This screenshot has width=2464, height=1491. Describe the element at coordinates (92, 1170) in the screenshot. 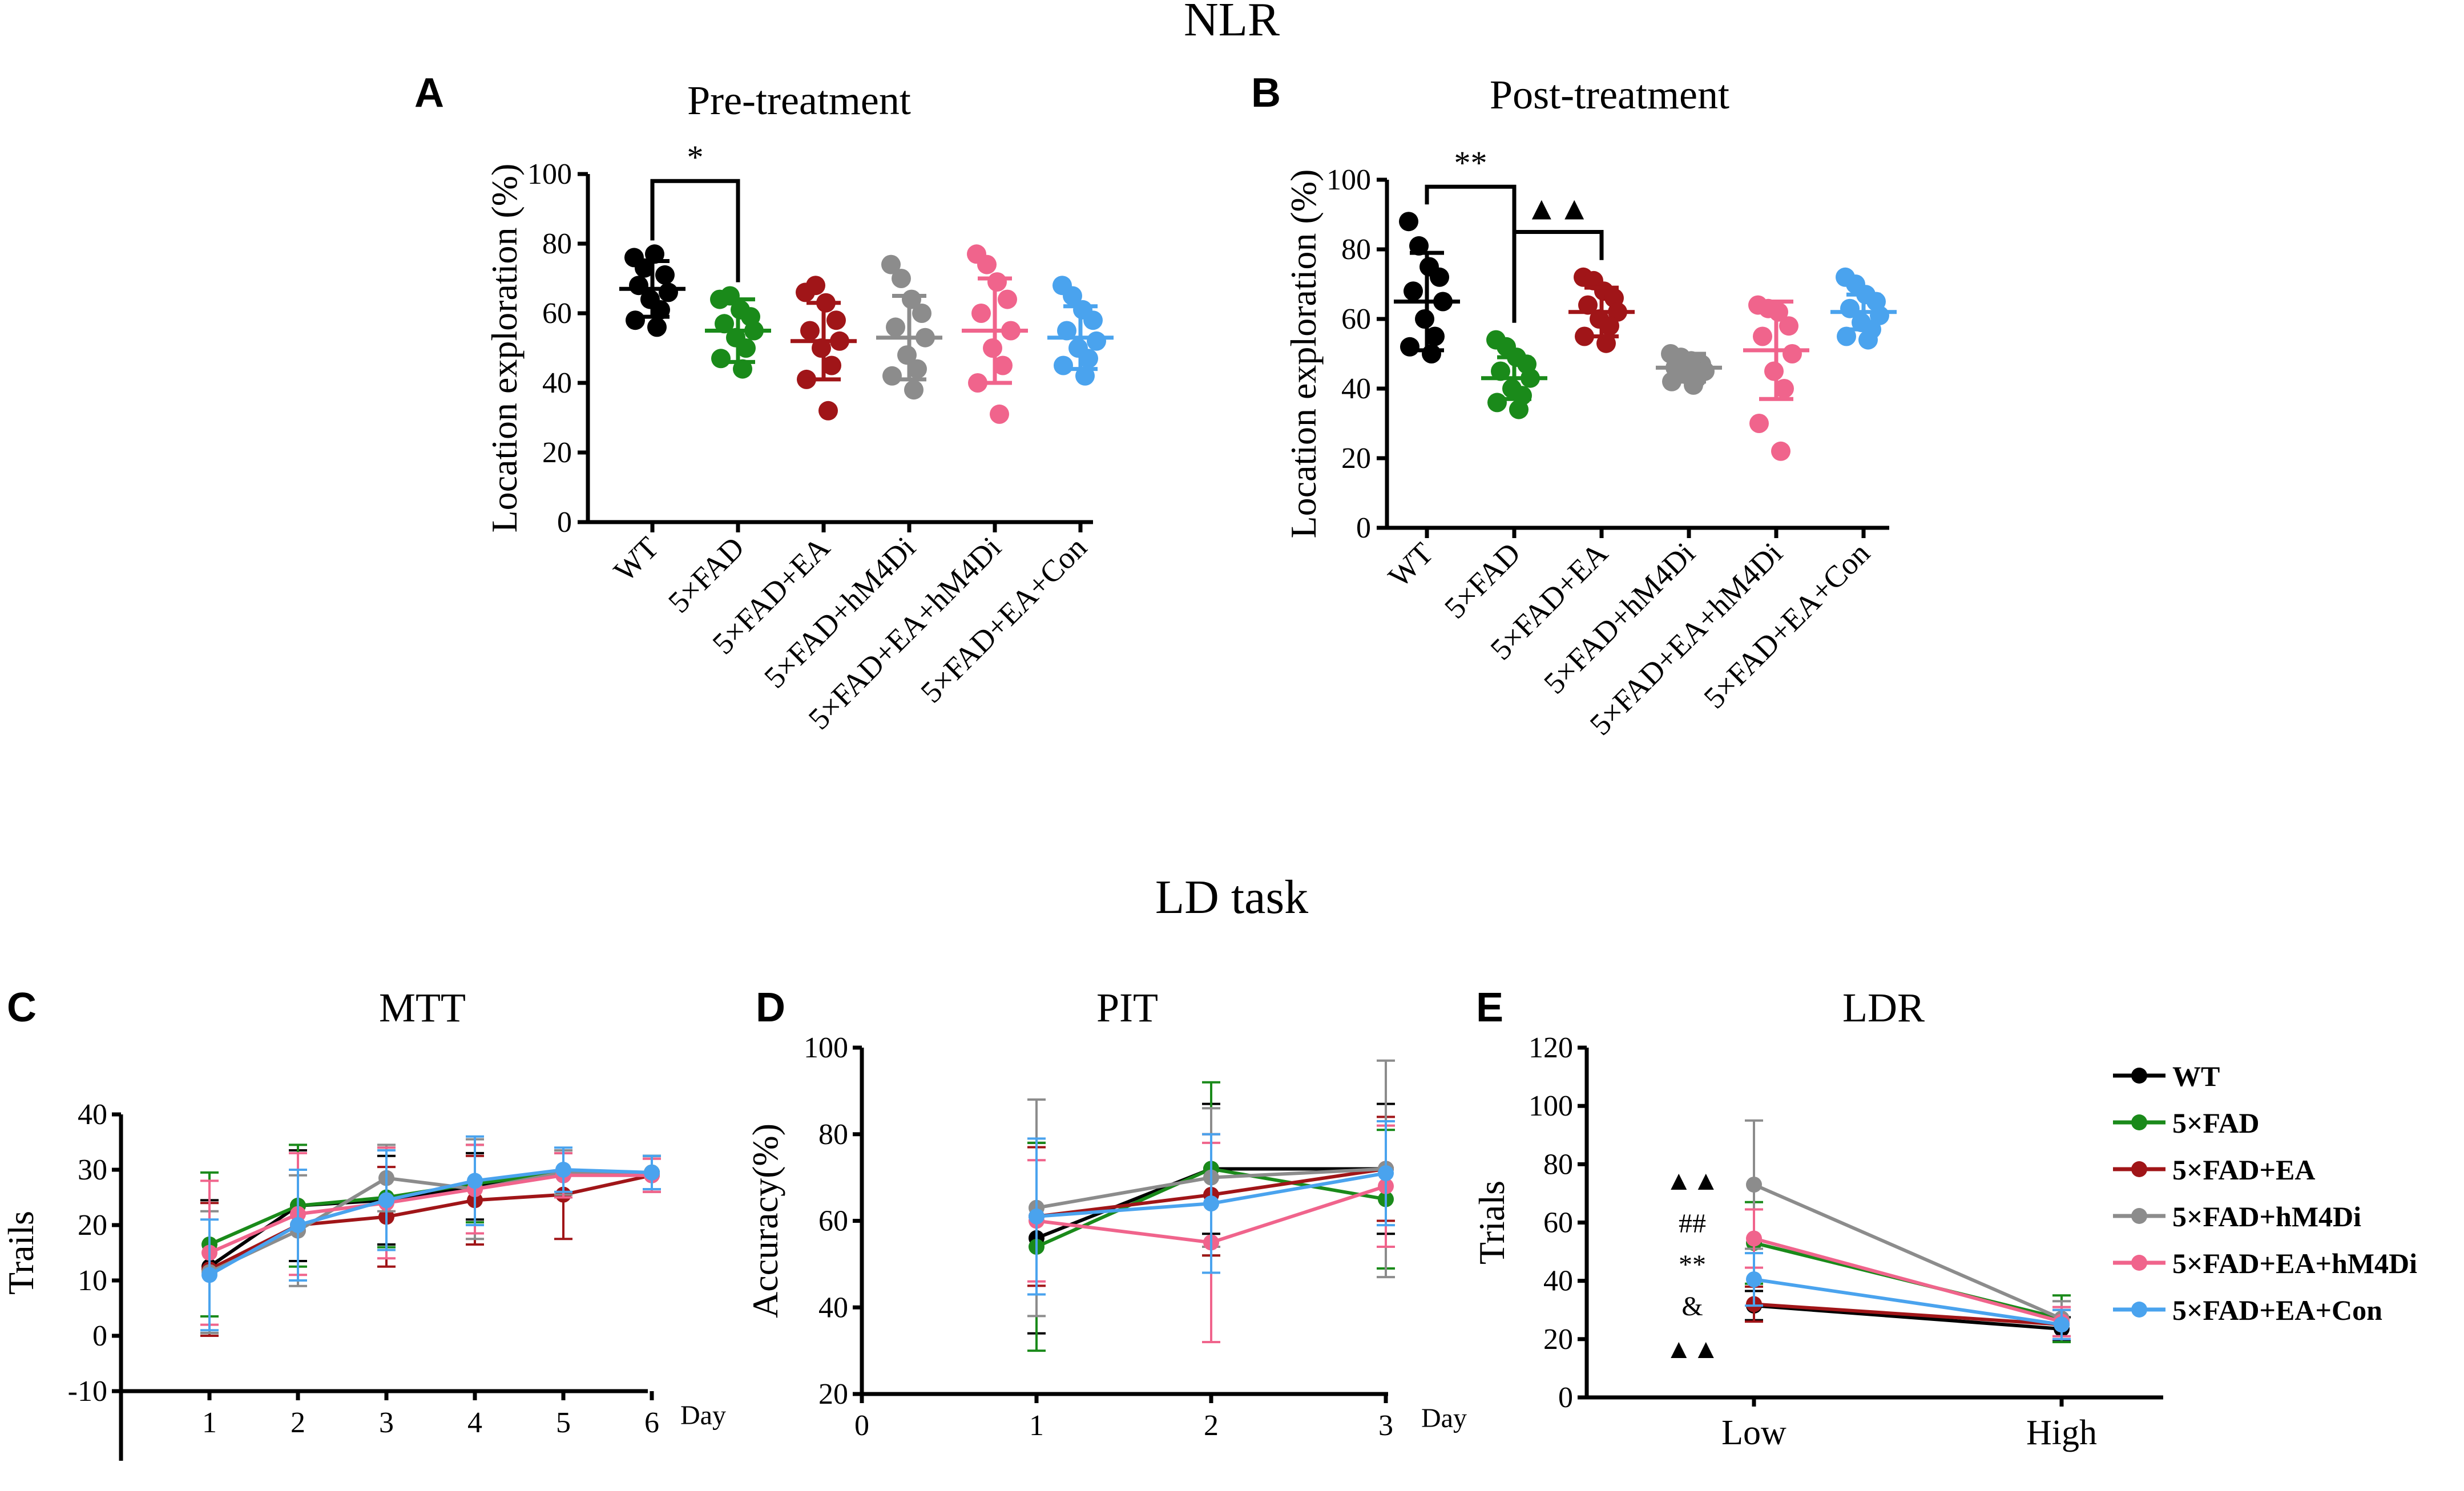

I see `y-tick-label: 30` at that location.